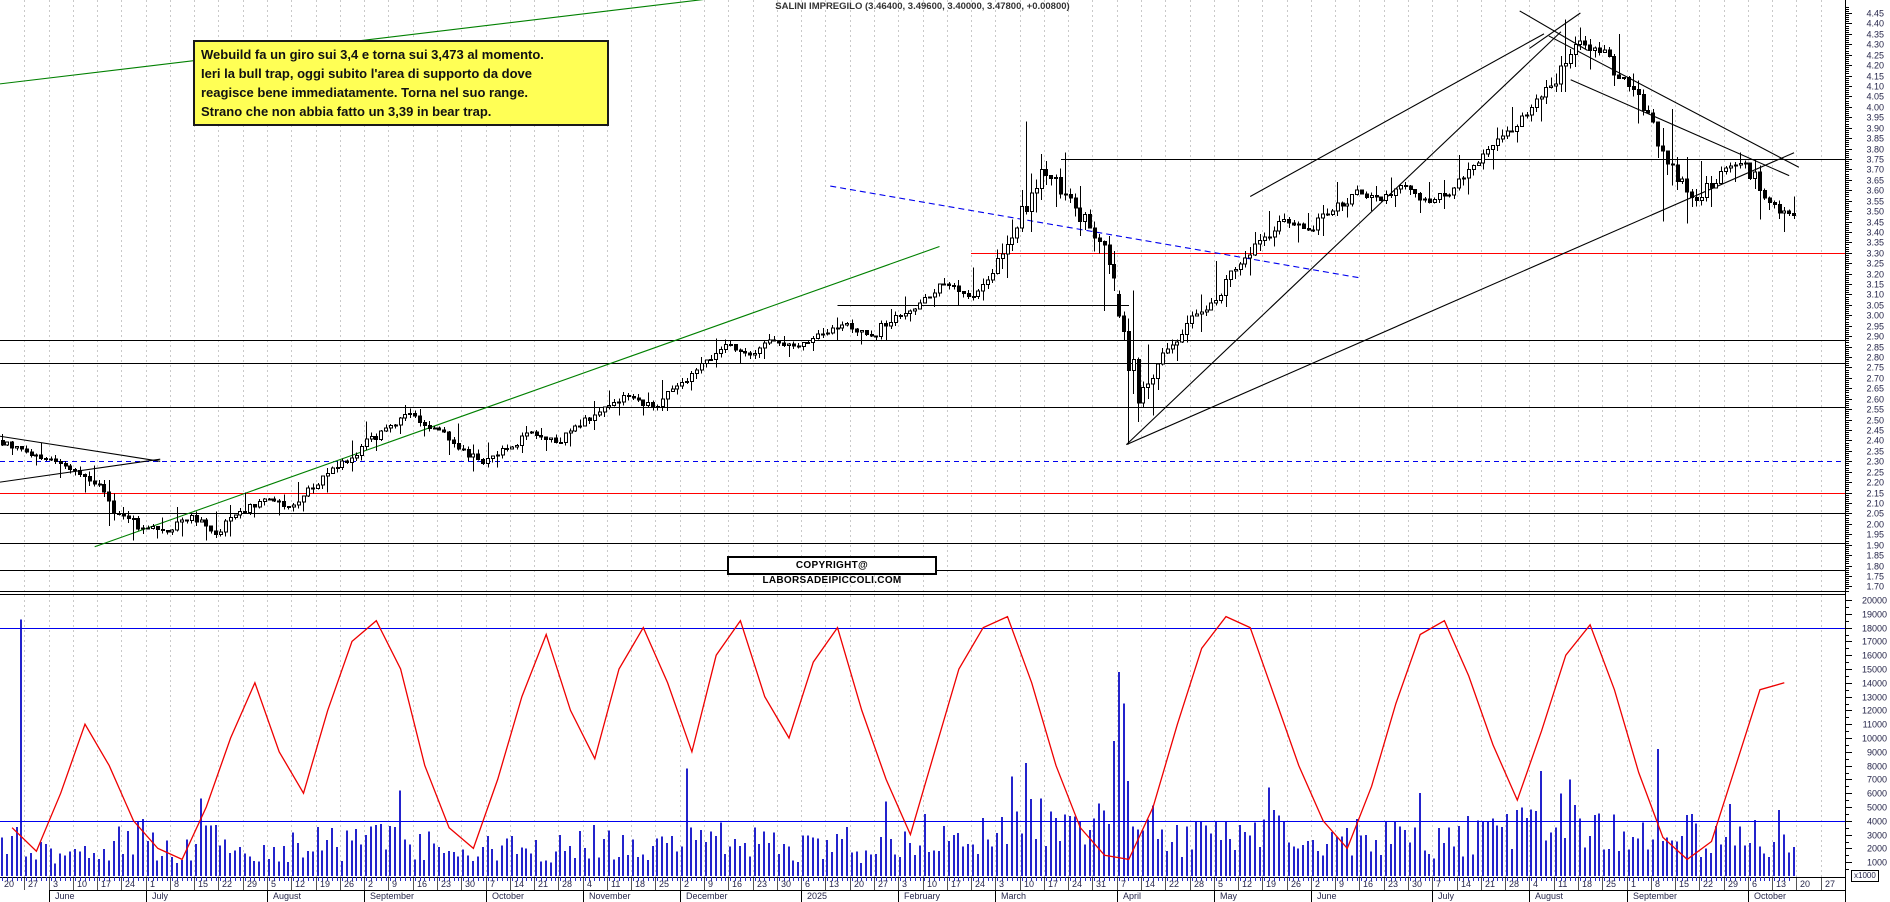  Describe the element at coordinates (1611, 884) in the screenshot. I see `svg-text: 25` at that location.